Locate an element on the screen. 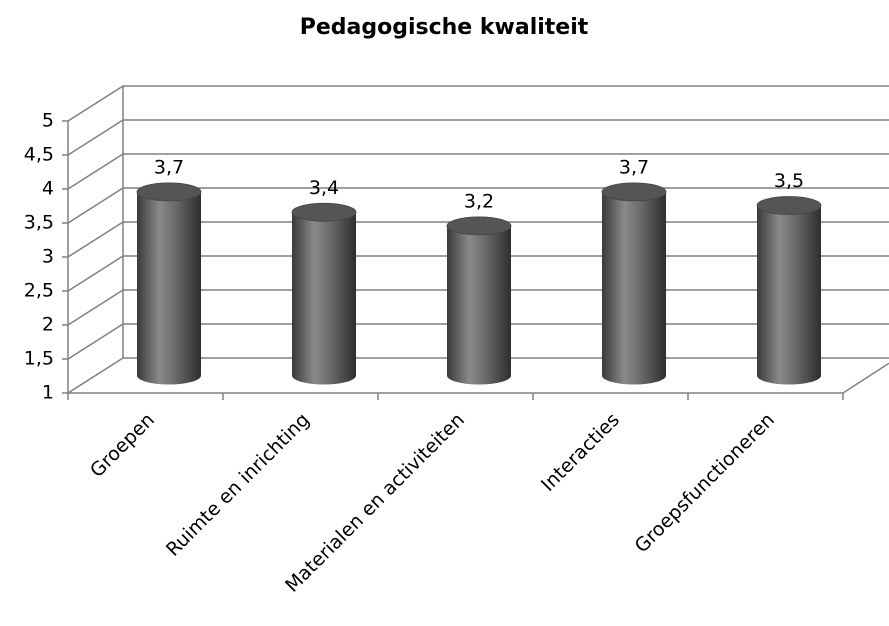 Image resolution: width=889 pixels, height=626 pixels. y-tick-label: 5 is located at coordinates (48, 121).